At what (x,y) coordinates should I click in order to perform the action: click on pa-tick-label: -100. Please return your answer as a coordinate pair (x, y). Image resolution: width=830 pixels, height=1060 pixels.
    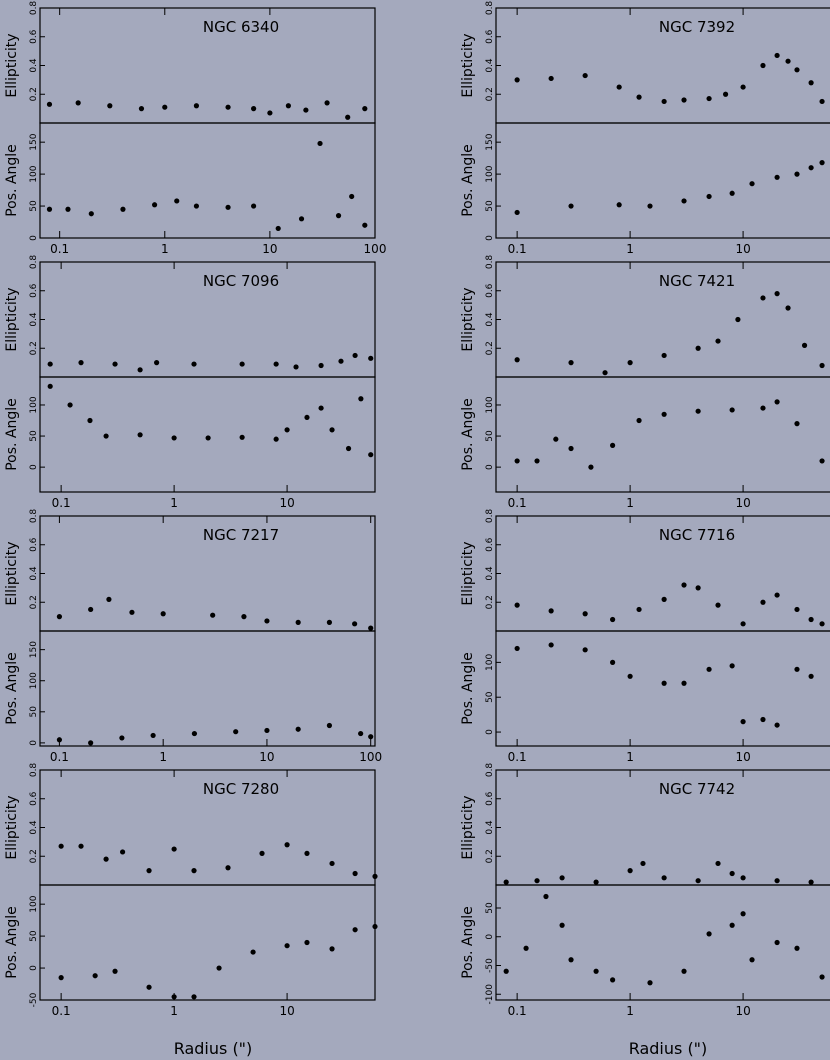
    Looking at the image, I should click on (490, 994).